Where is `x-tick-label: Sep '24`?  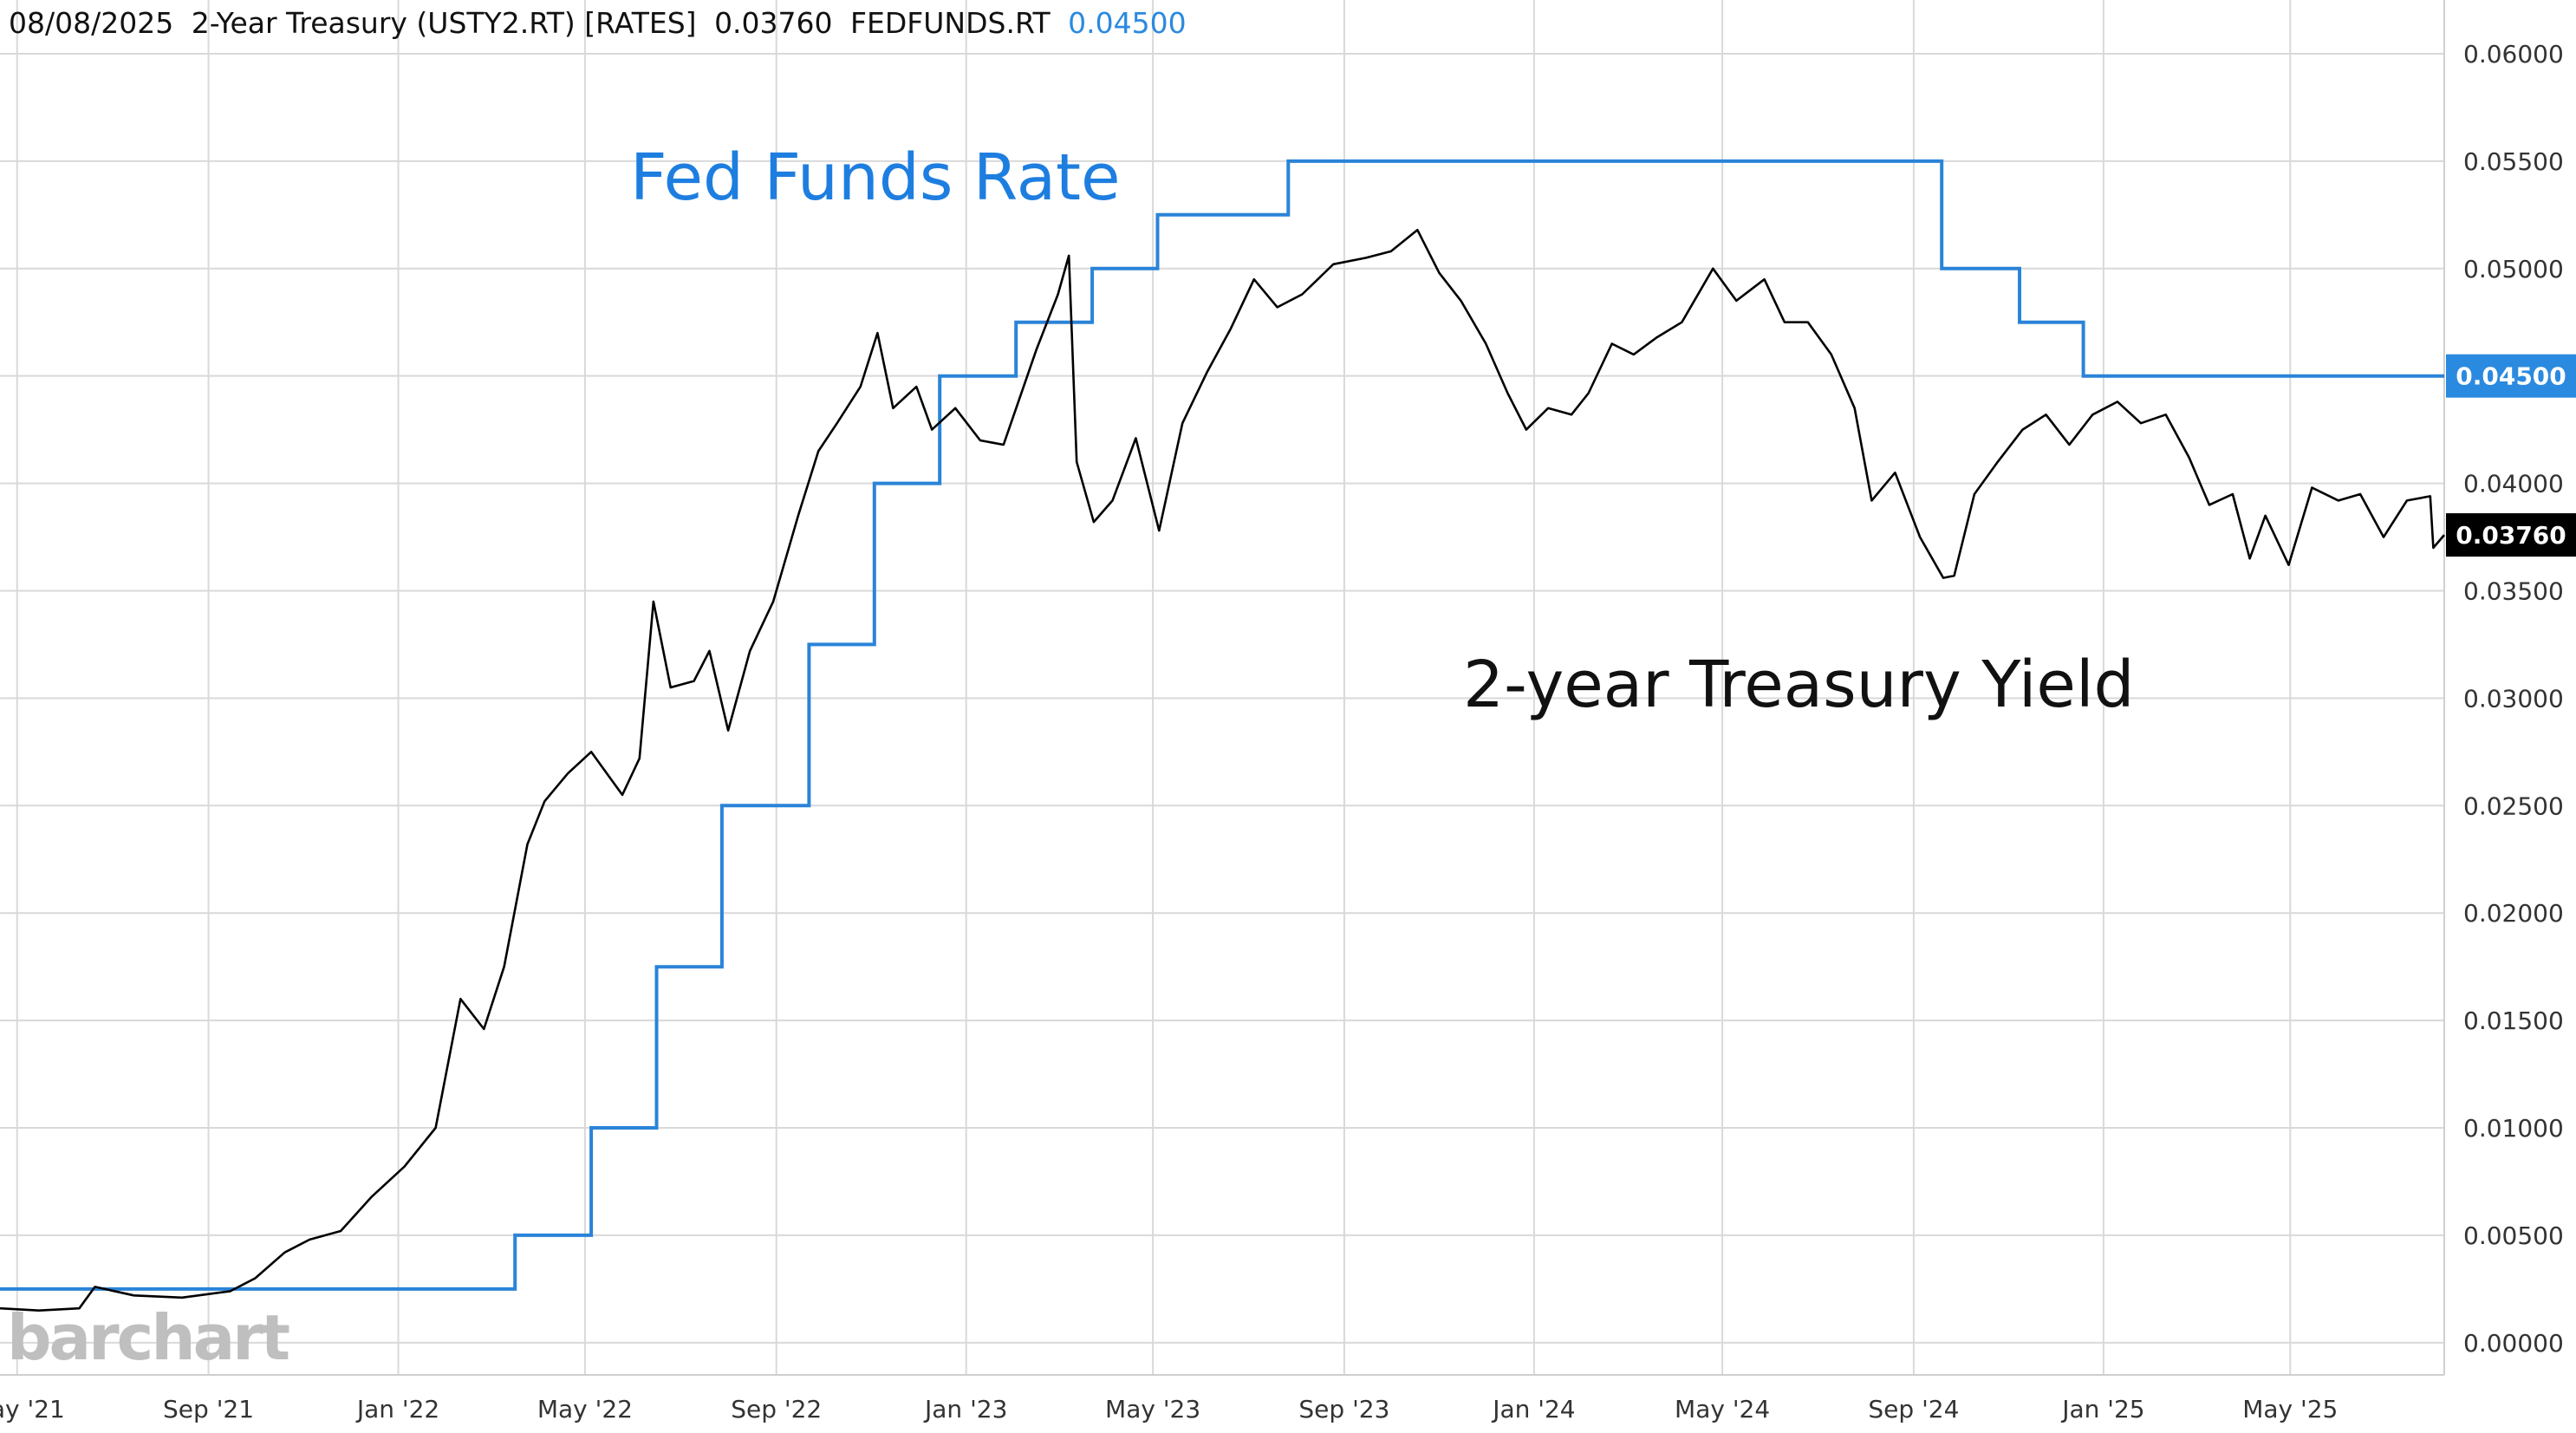 x-tick-label: Sep '24 is located at coordinates (1913, 1409).